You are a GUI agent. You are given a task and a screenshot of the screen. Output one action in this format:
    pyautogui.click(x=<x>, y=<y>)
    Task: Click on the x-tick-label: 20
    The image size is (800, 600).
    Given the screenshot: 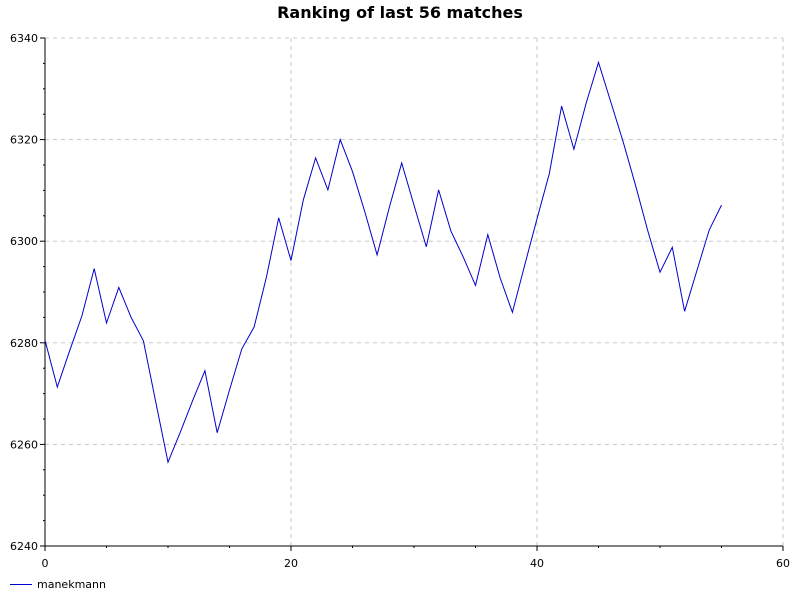 What is the action you would take?
    pyautogui.click(x=291, y=563)
    